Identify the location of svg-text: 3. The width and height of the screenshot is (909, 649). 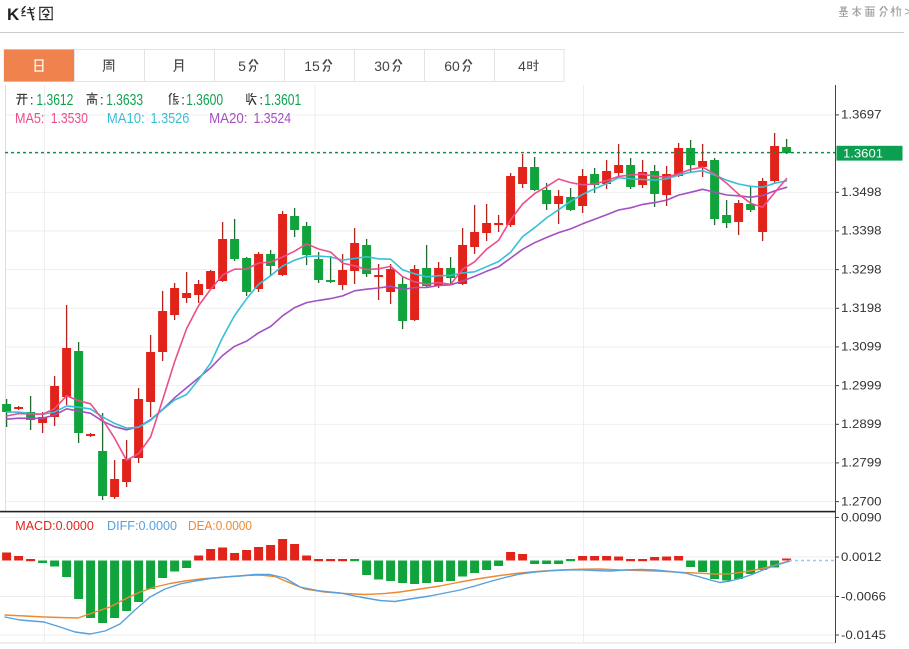
(378, 66).